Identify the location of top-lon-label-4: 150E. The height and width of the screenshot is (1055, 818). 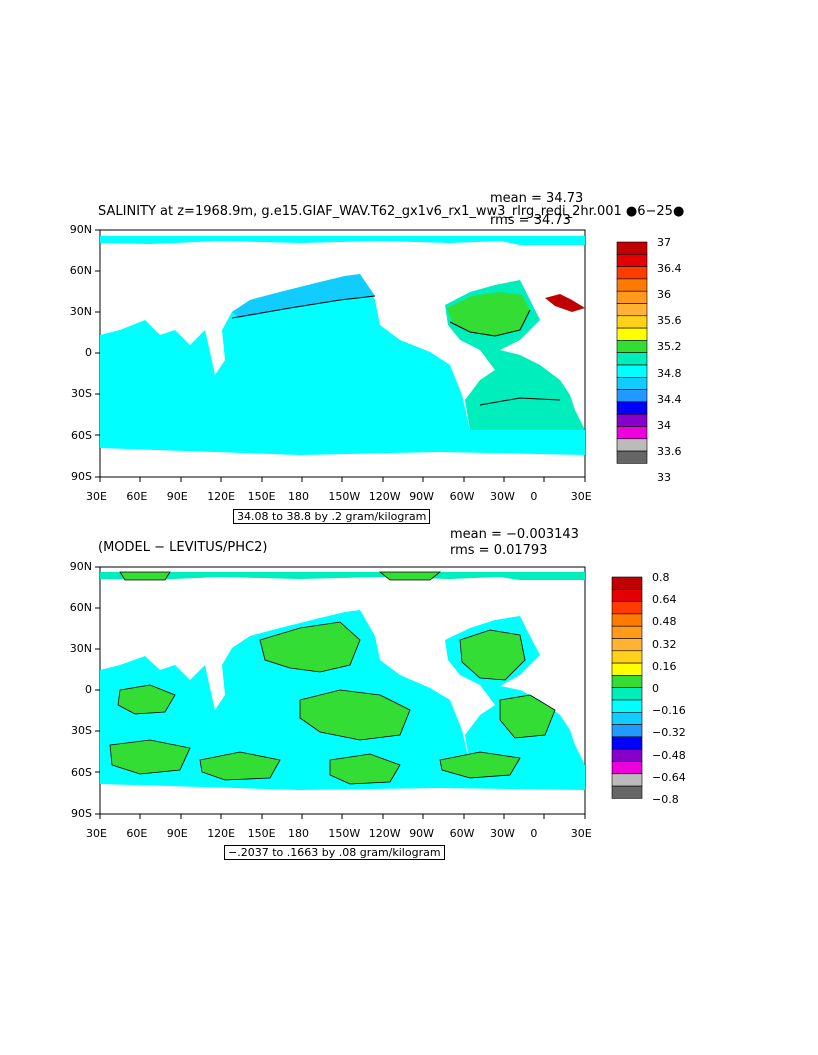
(261, 496).